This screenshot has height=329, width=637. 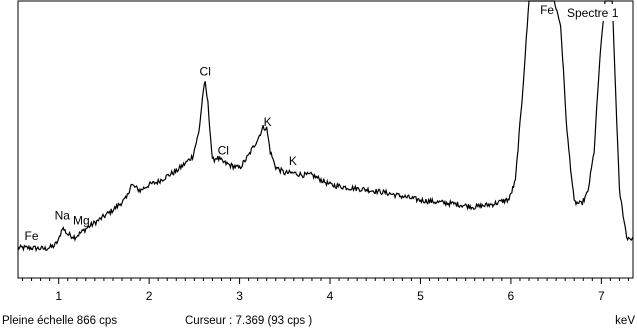 What do you see at coordinates (60, 321) in the screenshot?
I see `full-scale-readout: Pleine échelle 866 cps` at bounding box center [60, 321].